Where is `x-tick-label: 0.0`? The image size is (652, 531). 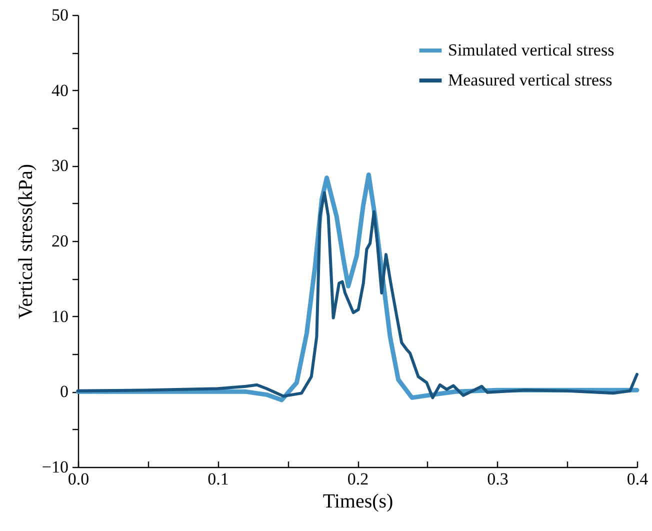
x-tick-label: 0.0 is located at coordinates (79, 479).